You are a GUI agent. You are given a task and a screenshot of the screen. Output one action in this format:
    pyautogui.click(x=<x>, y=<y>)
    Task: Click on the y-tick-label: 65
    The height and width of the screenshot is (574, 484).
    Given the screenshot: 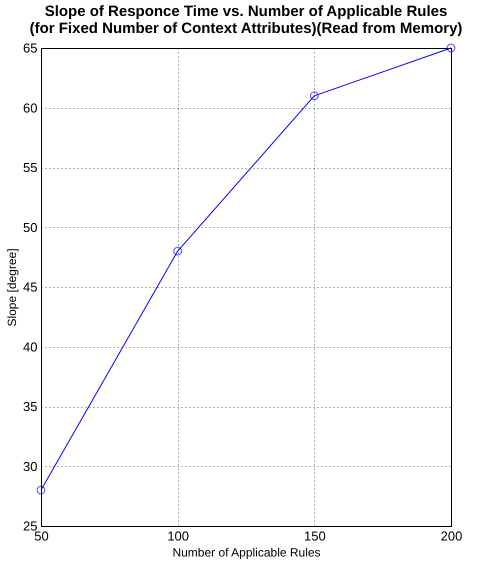 What is the action you would take?
    pyautogui.click(x=30, y=48)
    